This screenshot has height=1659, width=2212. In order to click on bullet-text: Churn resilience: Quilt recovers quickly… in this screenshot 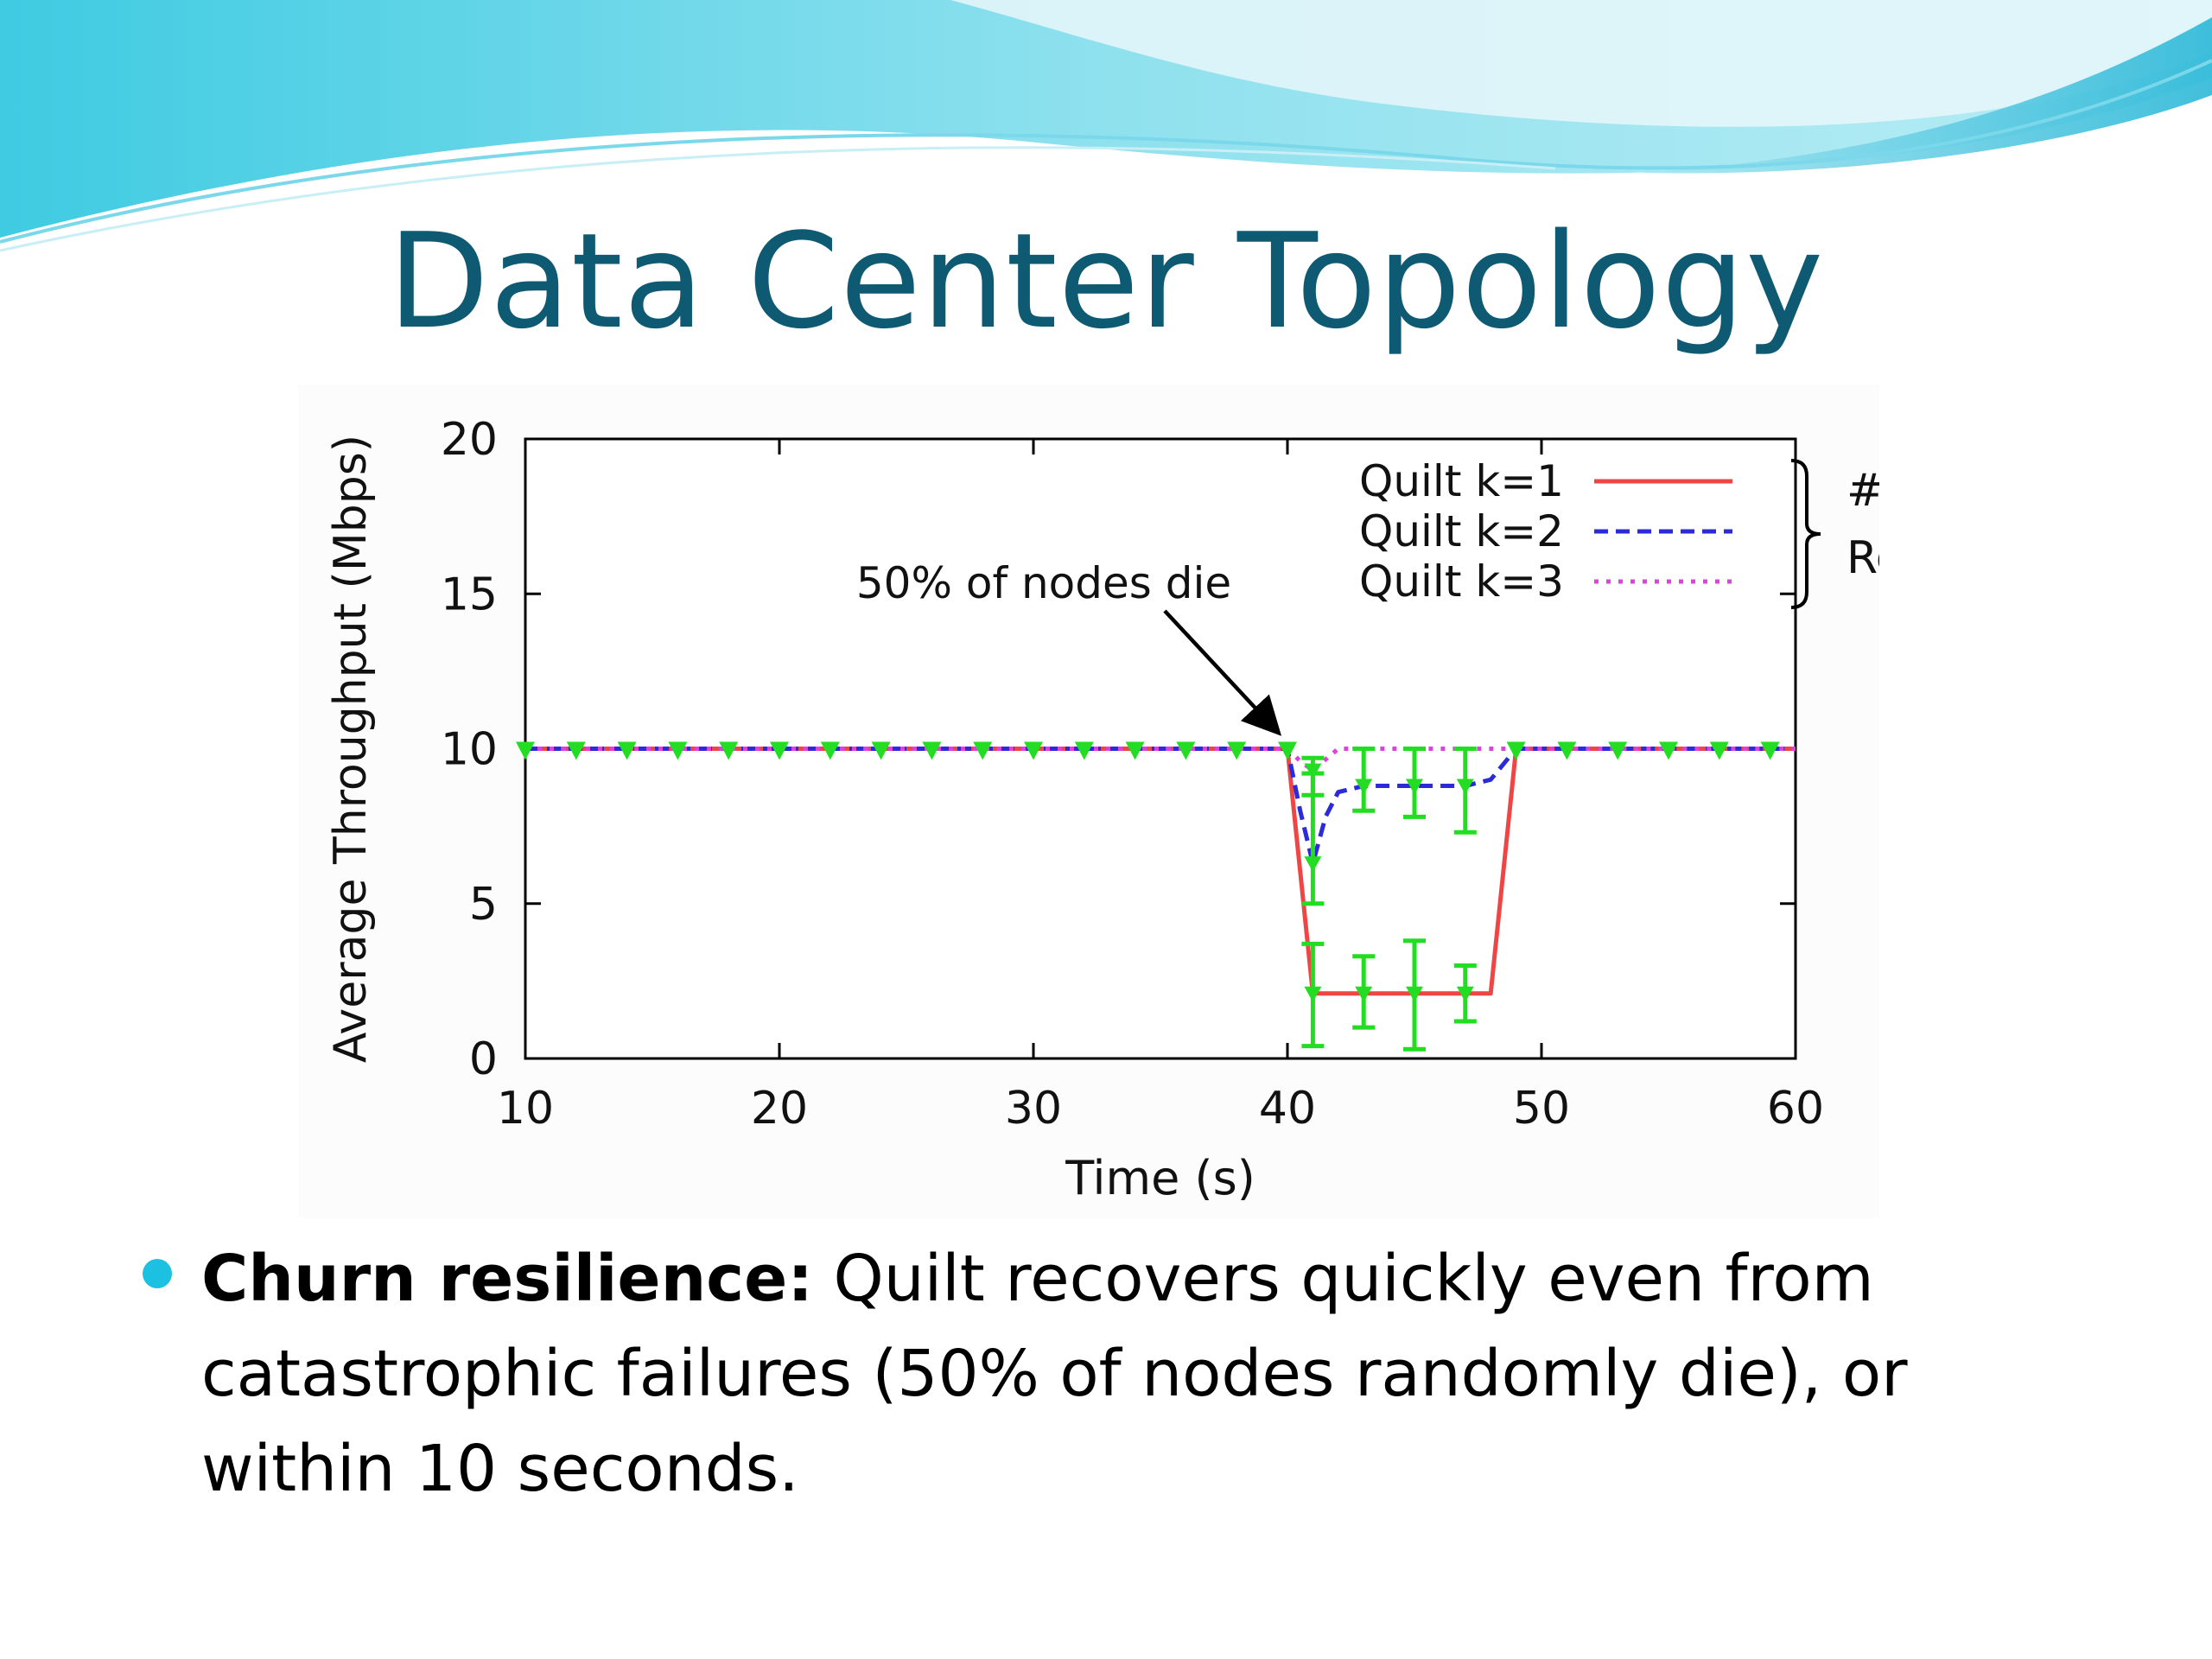, I will do `click(1151, 1373)`.